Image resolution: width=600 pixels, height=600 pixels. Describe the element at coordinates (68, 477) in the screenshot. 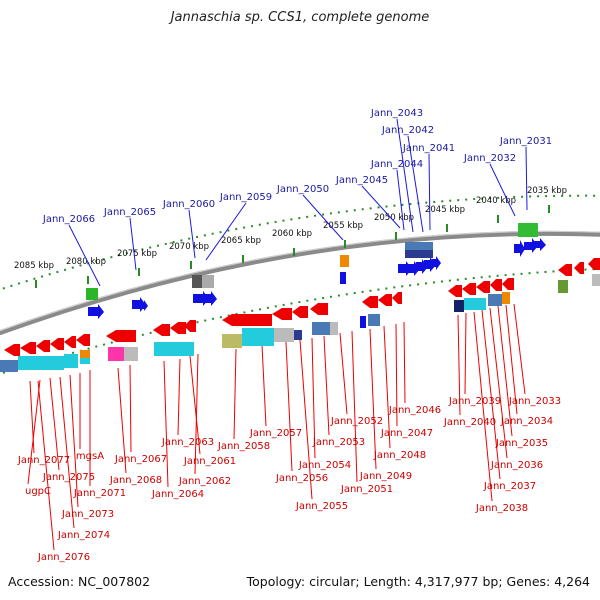

I see `bottom-gene-label: Jann_2075` at that location.